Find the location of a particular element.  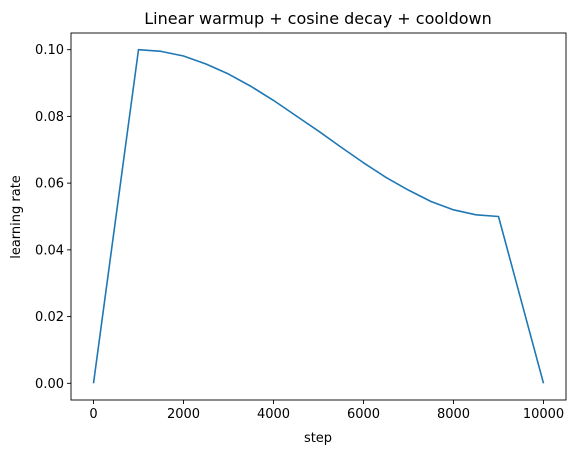

x-tick-label: 10000 is located at coordinates (543, 414).